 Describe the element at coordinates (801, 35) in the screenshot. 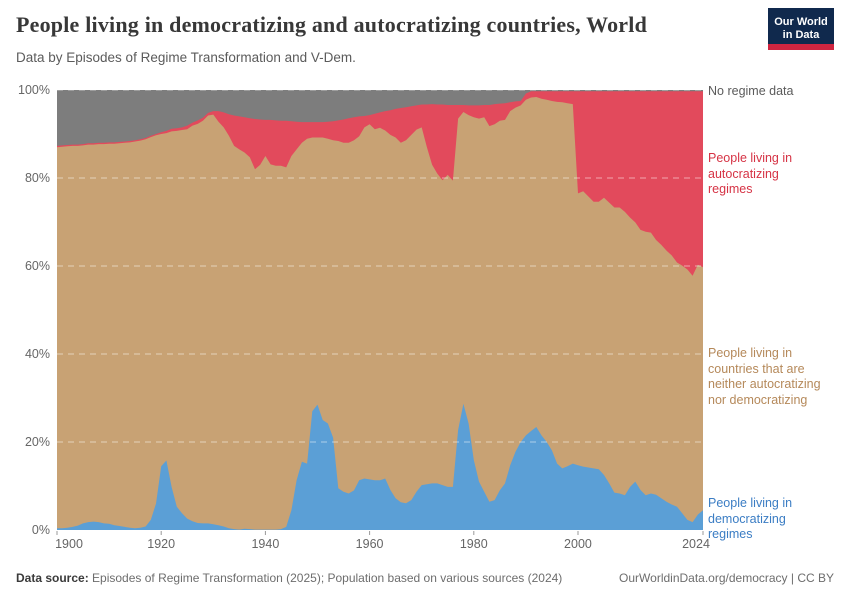

I see `logo-line-2: in Data` at that location.